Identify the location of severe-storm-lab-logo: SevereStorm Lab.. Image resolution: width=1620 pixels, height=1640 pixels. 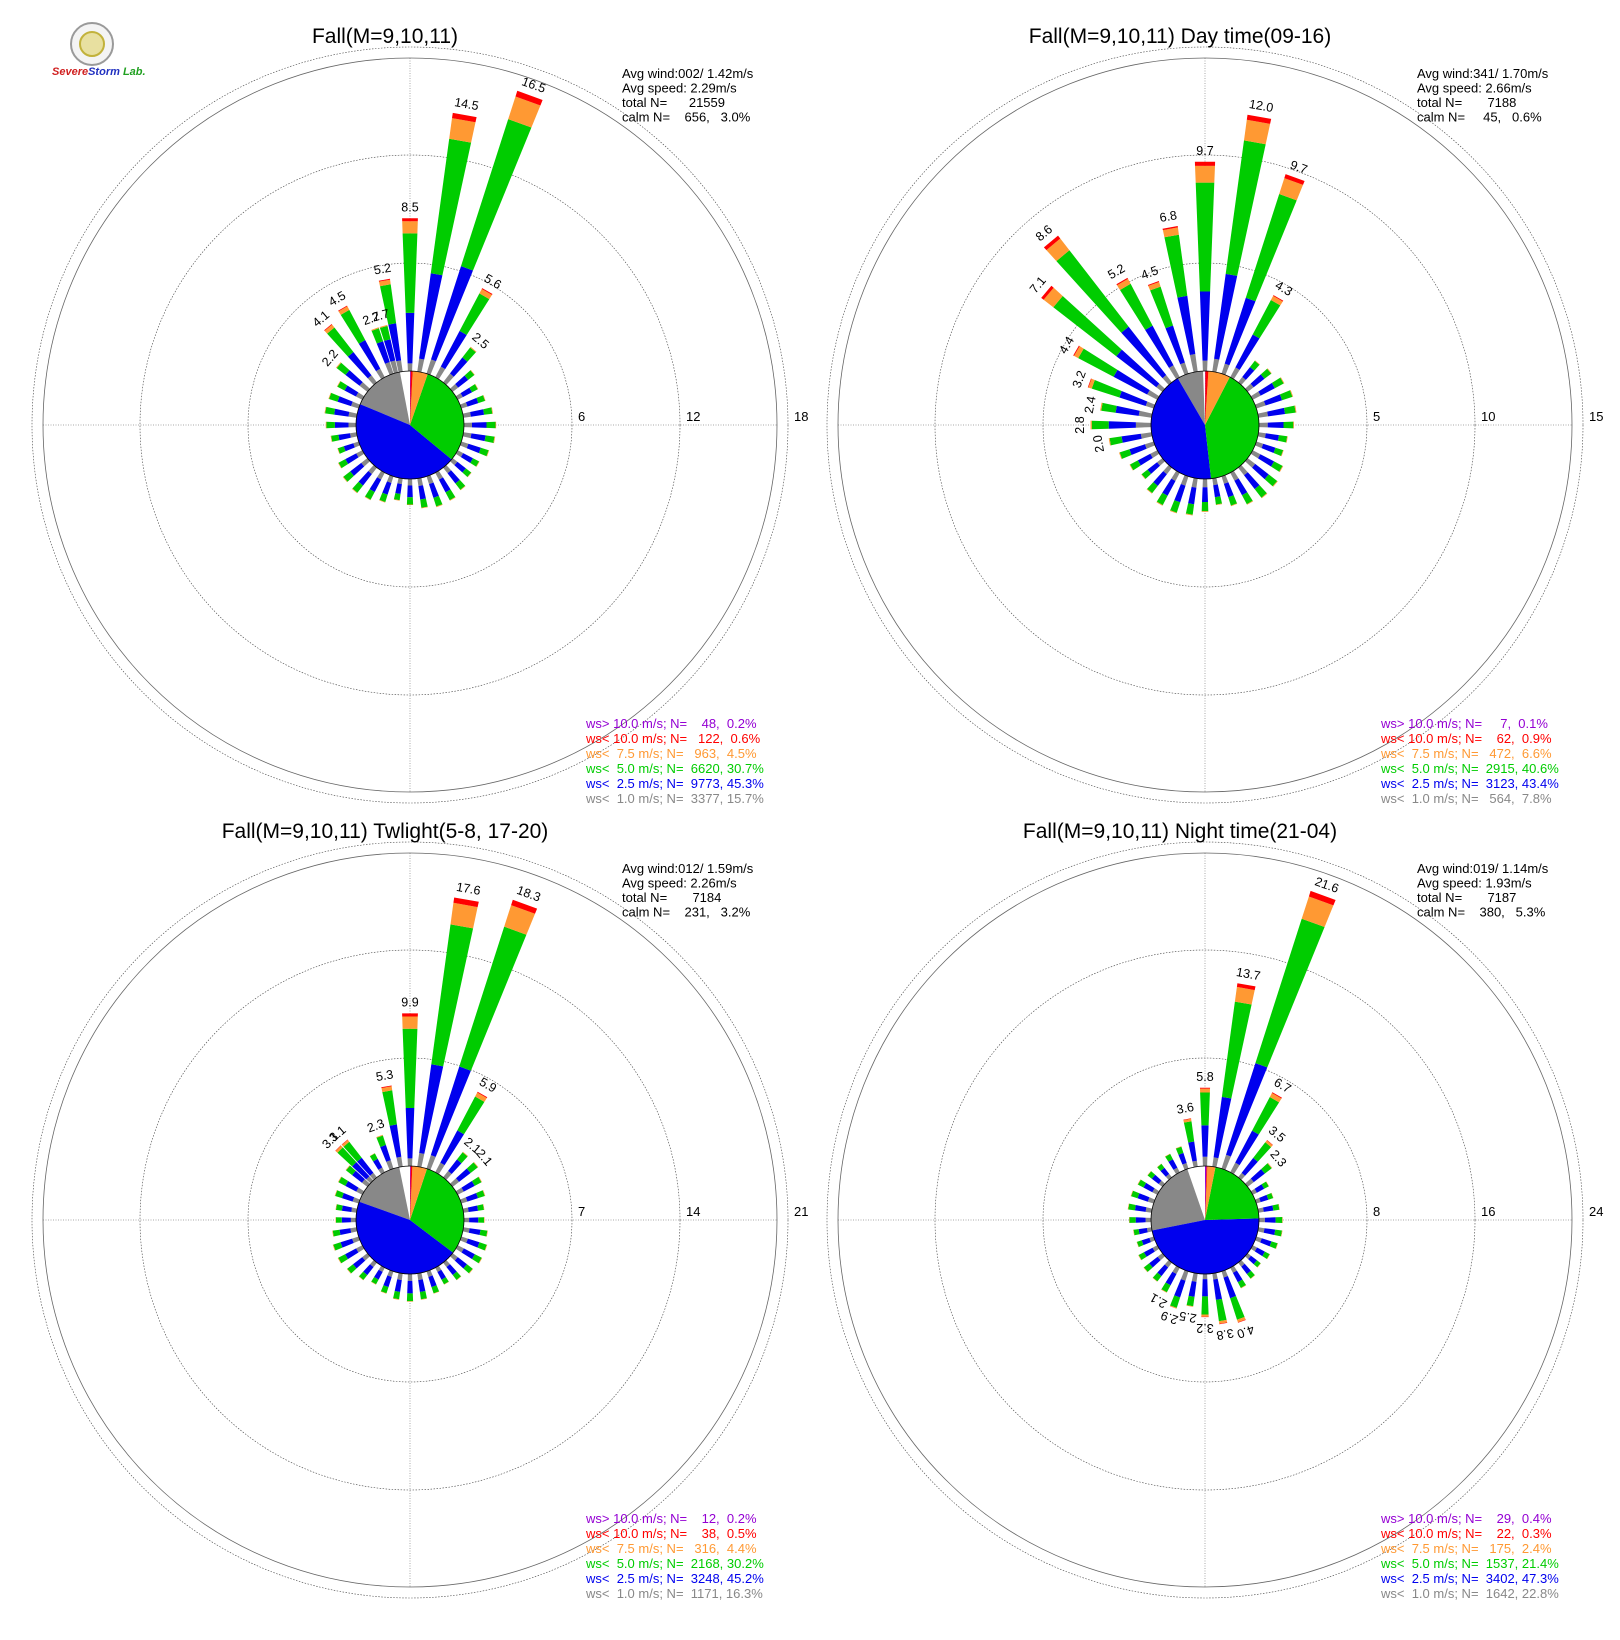
(99, 53).